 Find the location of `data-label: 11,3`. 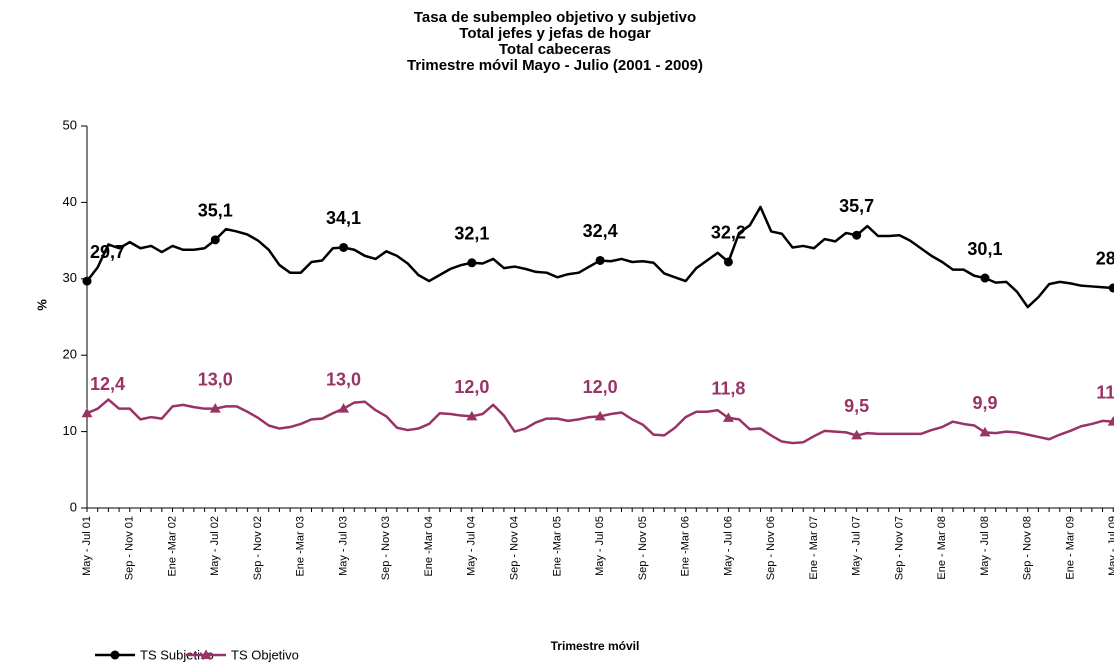

data-label: 11,3 is located at coordinates (1105, 392).